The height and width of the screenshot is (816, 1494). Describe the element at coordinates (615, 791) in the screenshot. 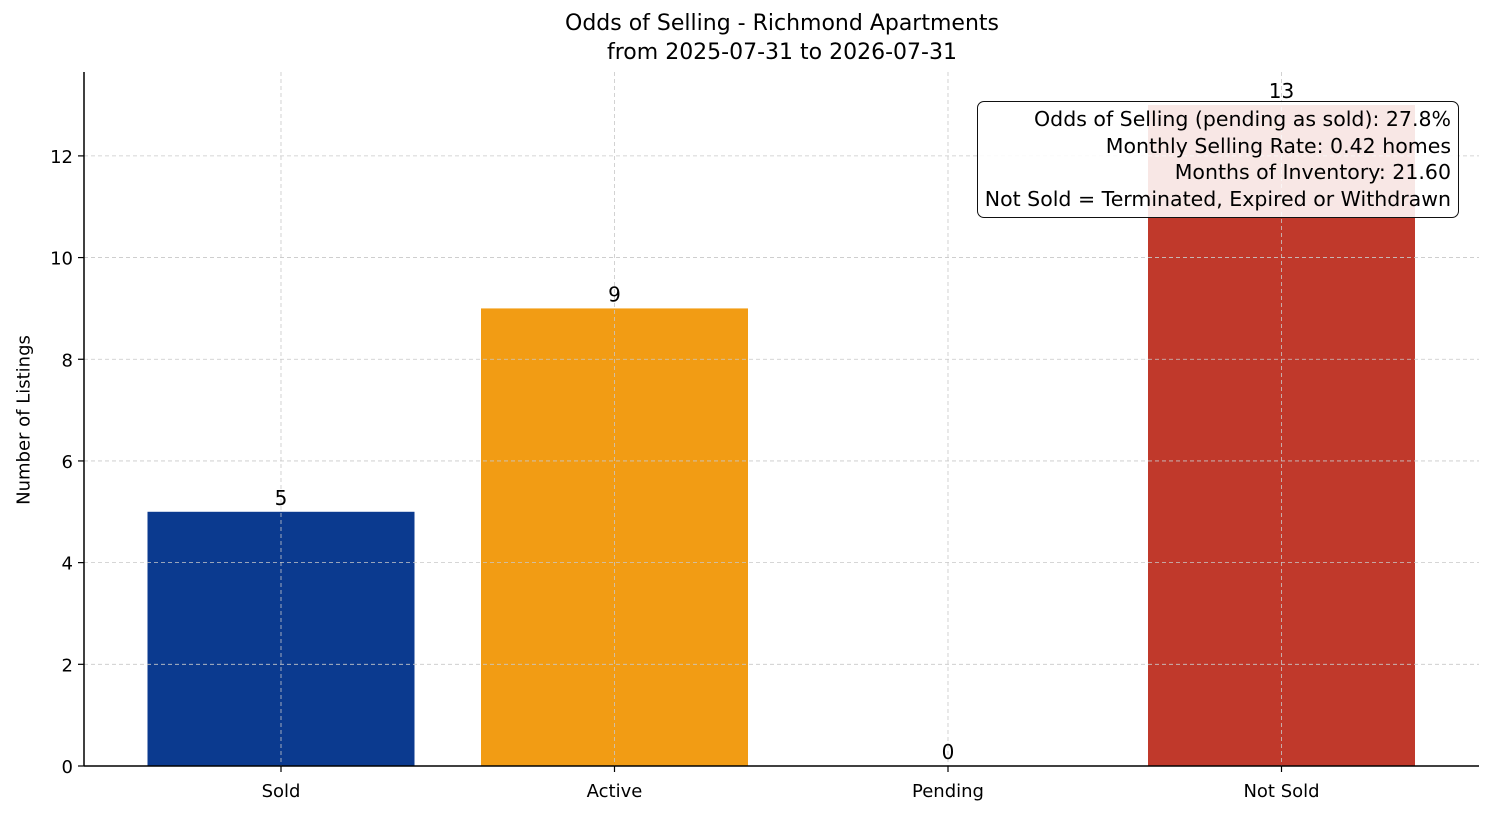

I see `x-tick-label: Active` at that location.